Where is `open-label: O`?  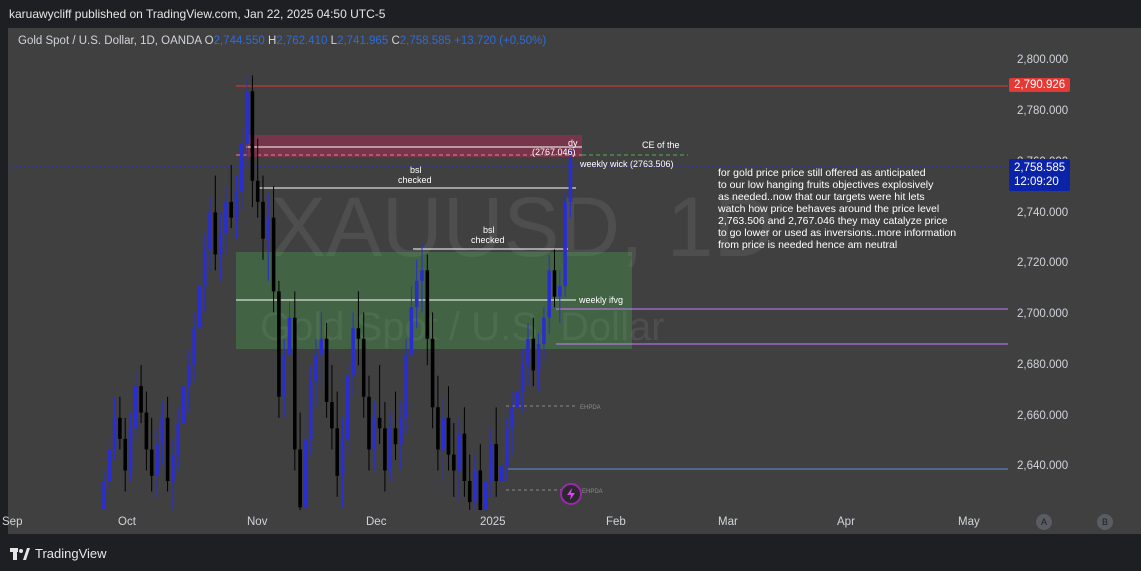 open-label: O is located at coordinates (209, 41).